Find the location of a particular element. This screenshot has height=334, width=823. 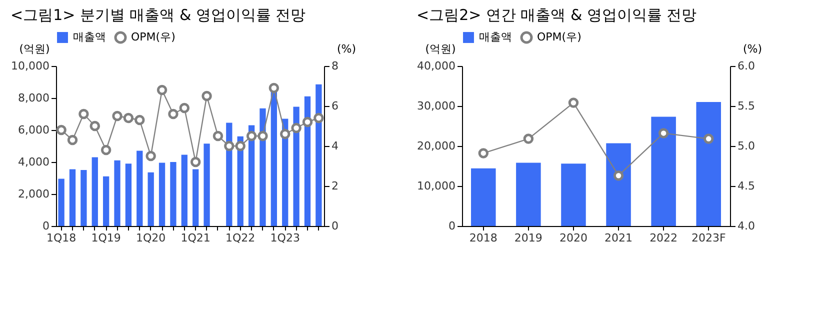

y2-tick-label: 4 is located at coordinates (335, 146).